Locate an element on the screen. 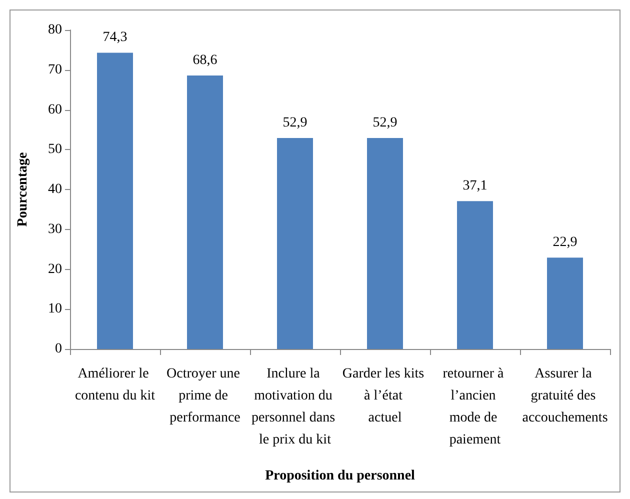 This screenshot has height=499, width=630. data-label: 37,1 is located at coordinates (475, 186).